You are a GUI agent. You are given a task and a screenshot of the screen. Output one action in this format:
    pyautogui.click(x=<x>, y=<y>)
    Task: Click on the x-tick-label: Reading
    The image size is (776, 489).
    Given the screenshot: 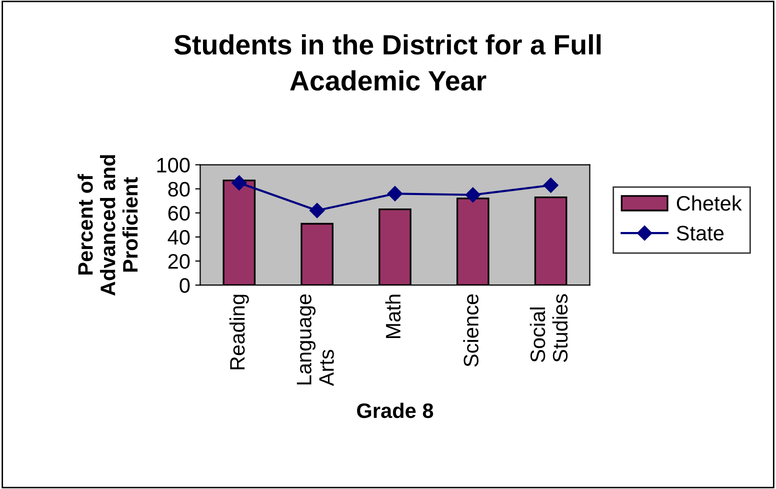 What is the action you would take?
    pyautogui.click(x=239, y=332)
    